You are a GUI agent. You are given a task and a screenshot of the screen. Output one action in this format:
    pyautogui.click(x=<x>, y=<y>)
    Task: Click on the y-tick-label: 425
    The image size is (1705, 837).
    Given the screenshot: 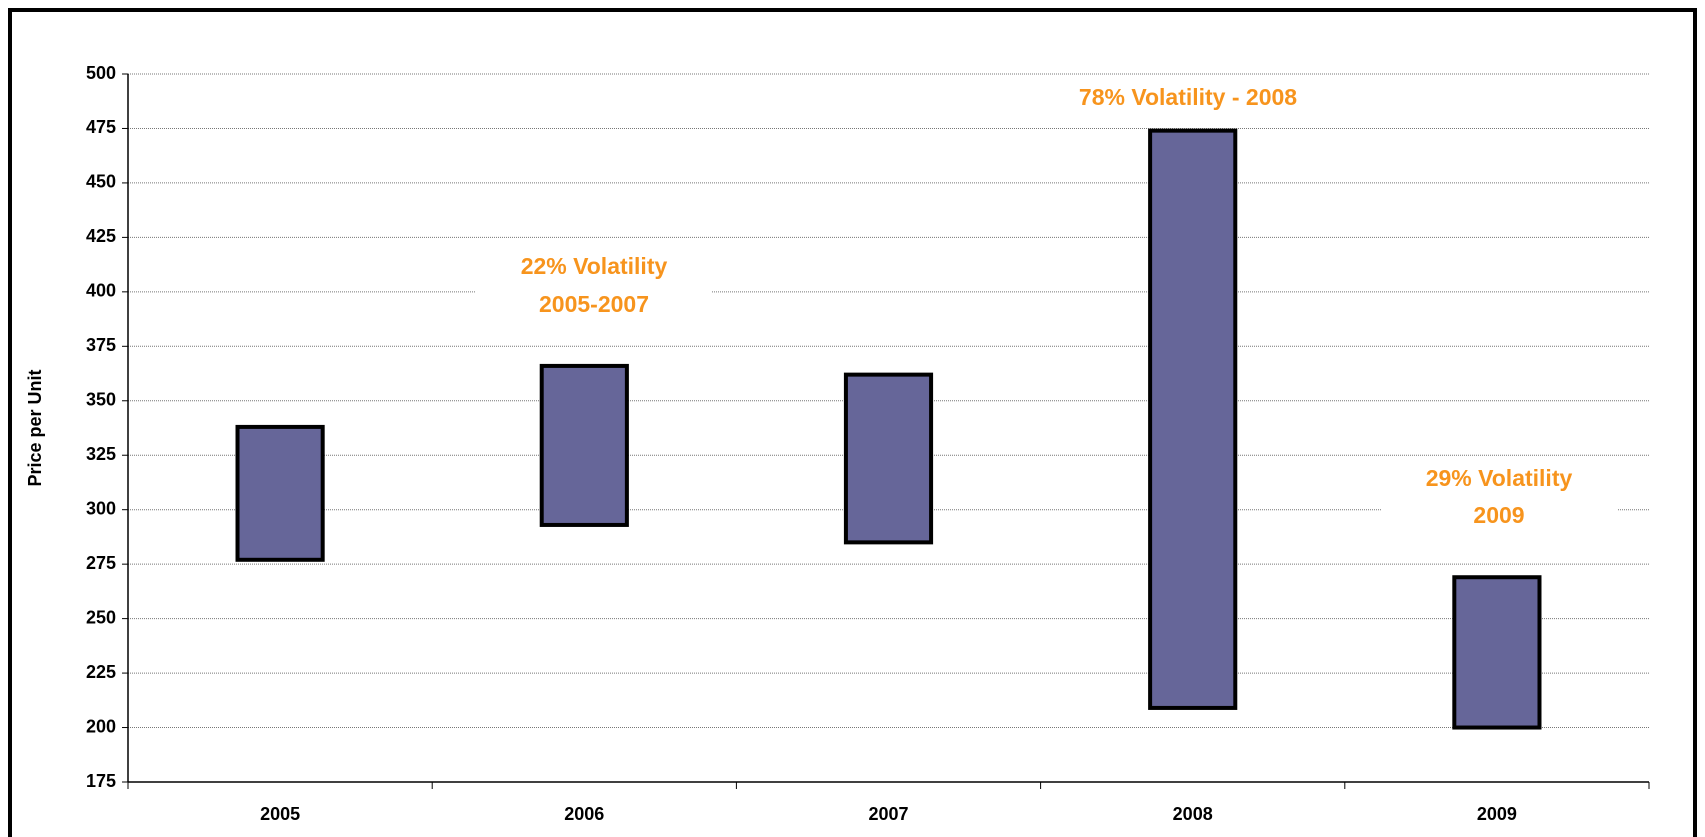 What is the action you would take?
    pyautogui.click(x=101, y=236)
    